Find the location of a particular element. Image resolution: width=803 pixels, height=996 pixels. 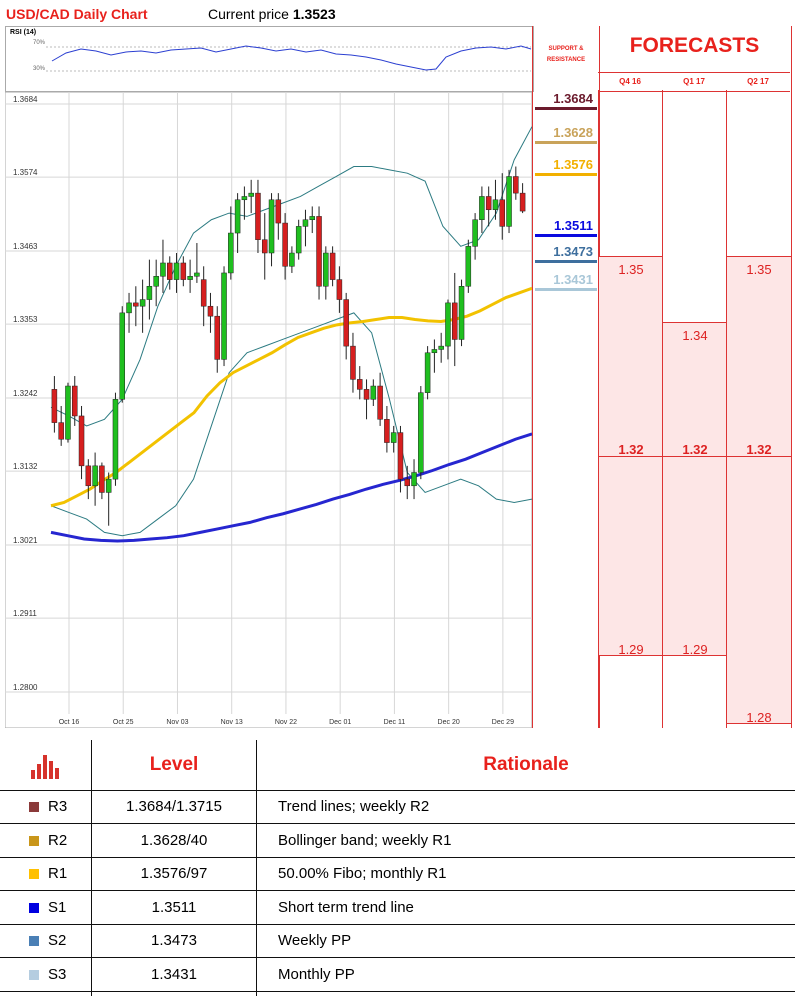

forecast-column: 1.34 1.32 1.29 is located at coordinates (694, 409).